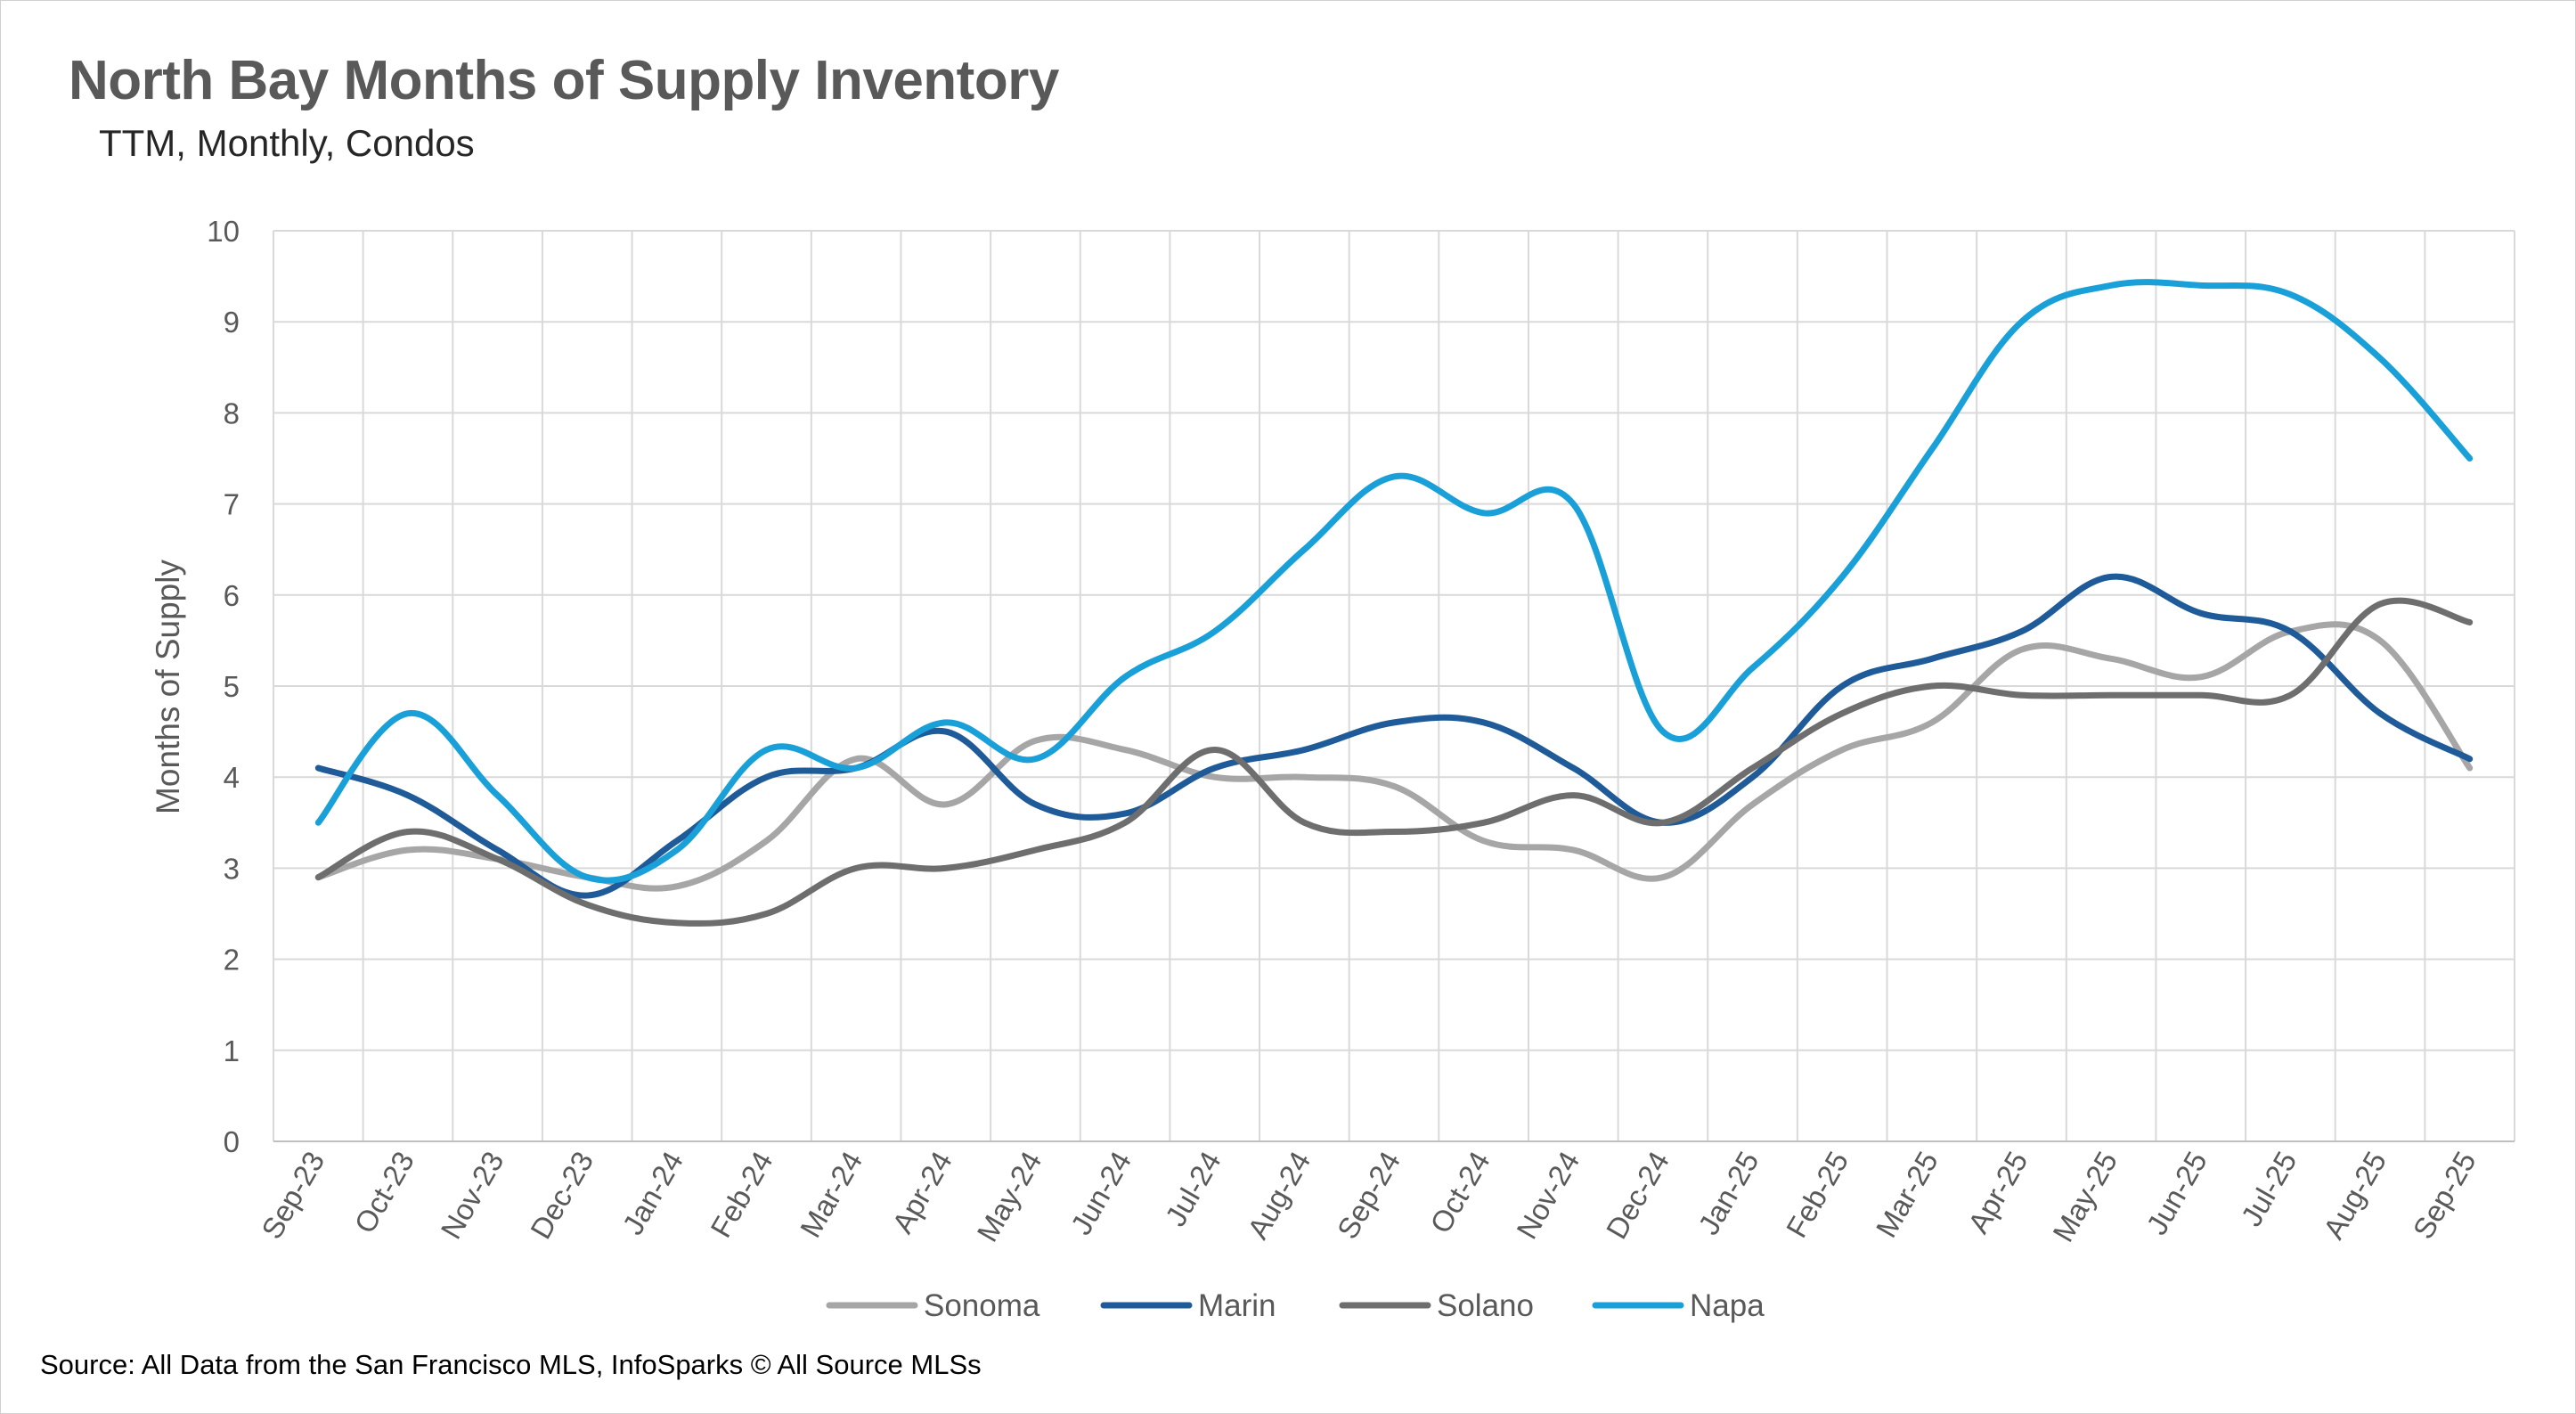  I want to click on x-tick-label: Apr-24, so click(921, 1192).